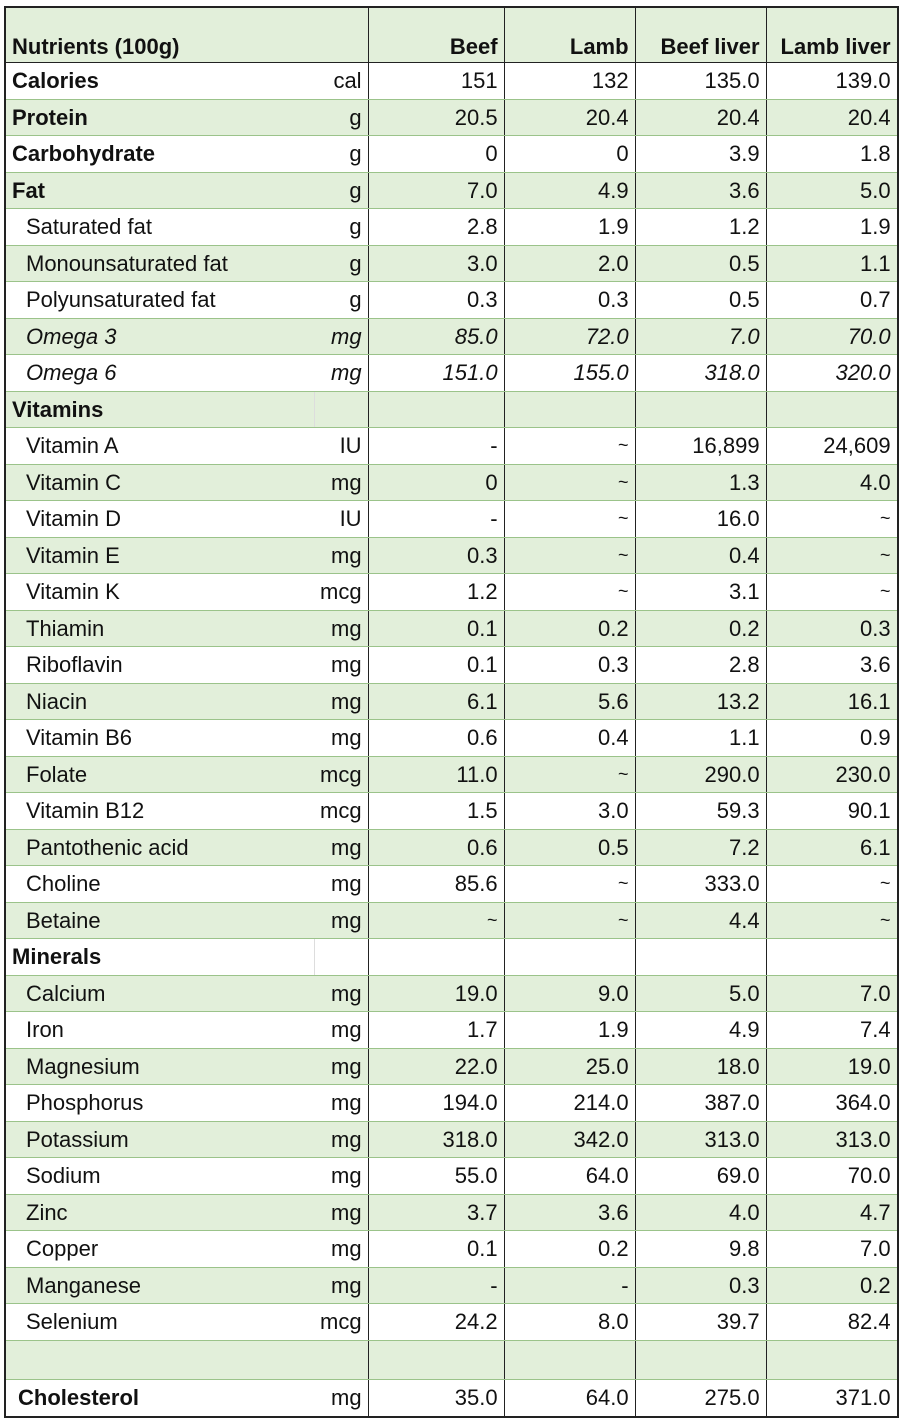  What do you see at coordinates (701, 190) in the screenshot?
I see `beef-liver-value-cell: 3.6` at bounding box center [701, 190].